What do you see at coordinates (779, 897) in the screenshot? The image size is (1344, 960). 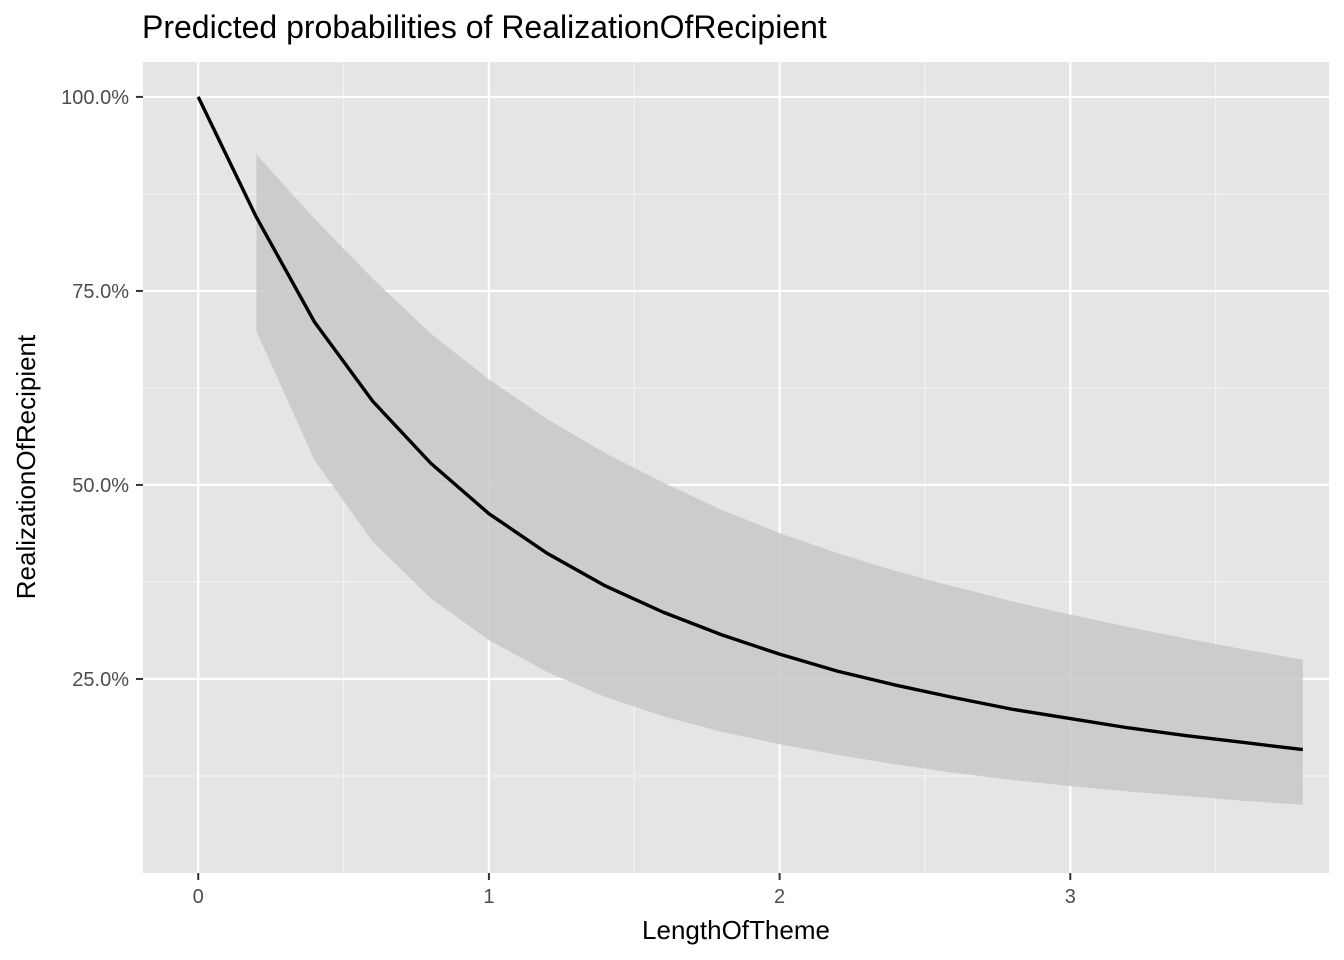 I see `x-tick-label: 2` at bounding box center [779, 897].